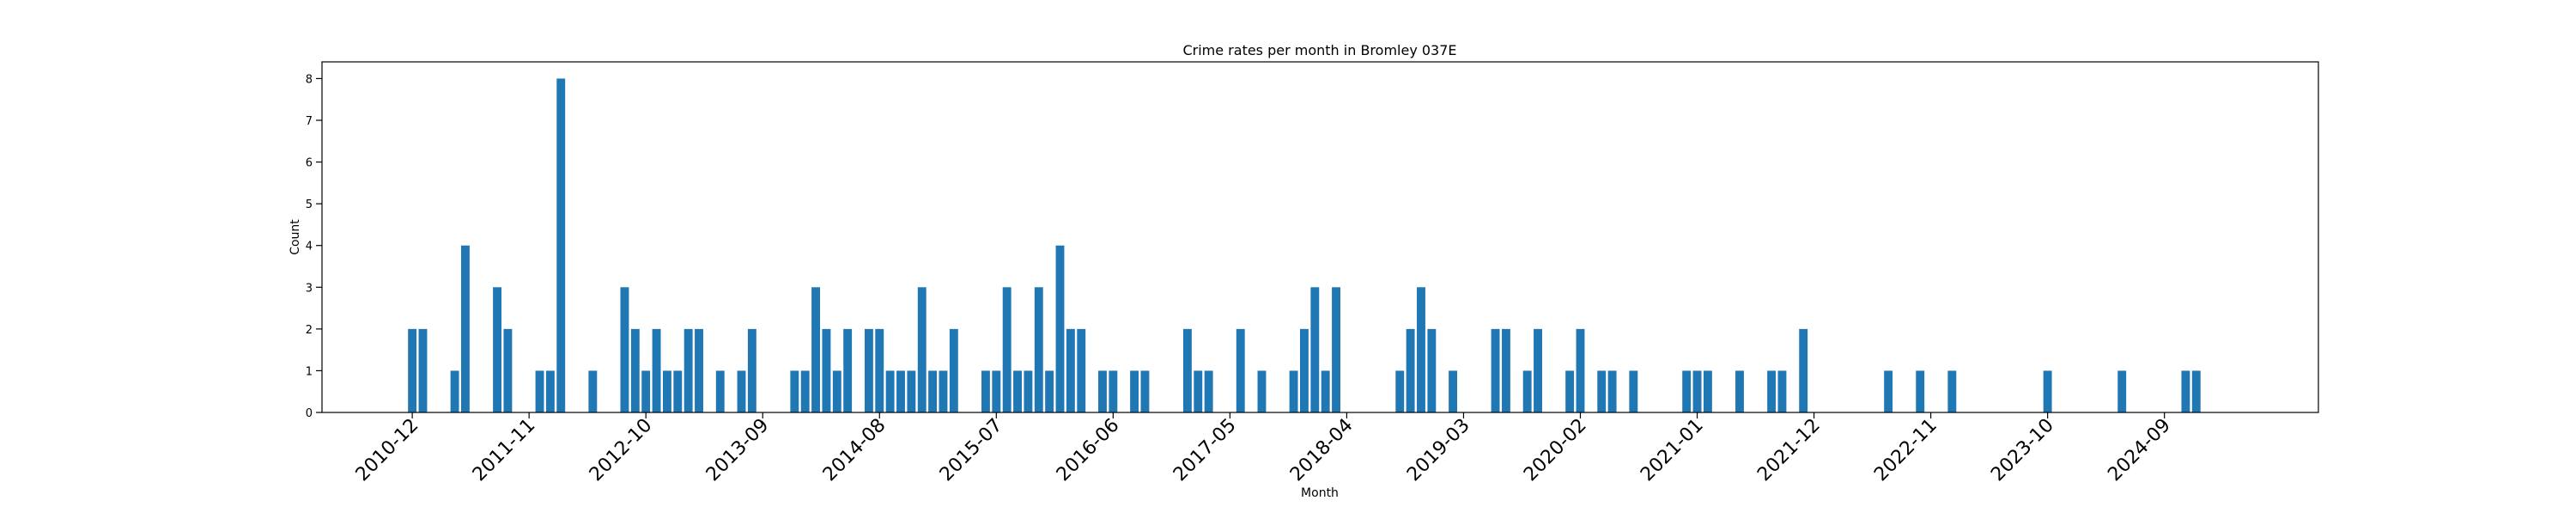 The width and height of the screenshot is (2576, 519). What do you see at coordinates (1206, 450) in the screenshot?
I see `x-tick-label: 2017-05` at bounding box center [1206, 450].